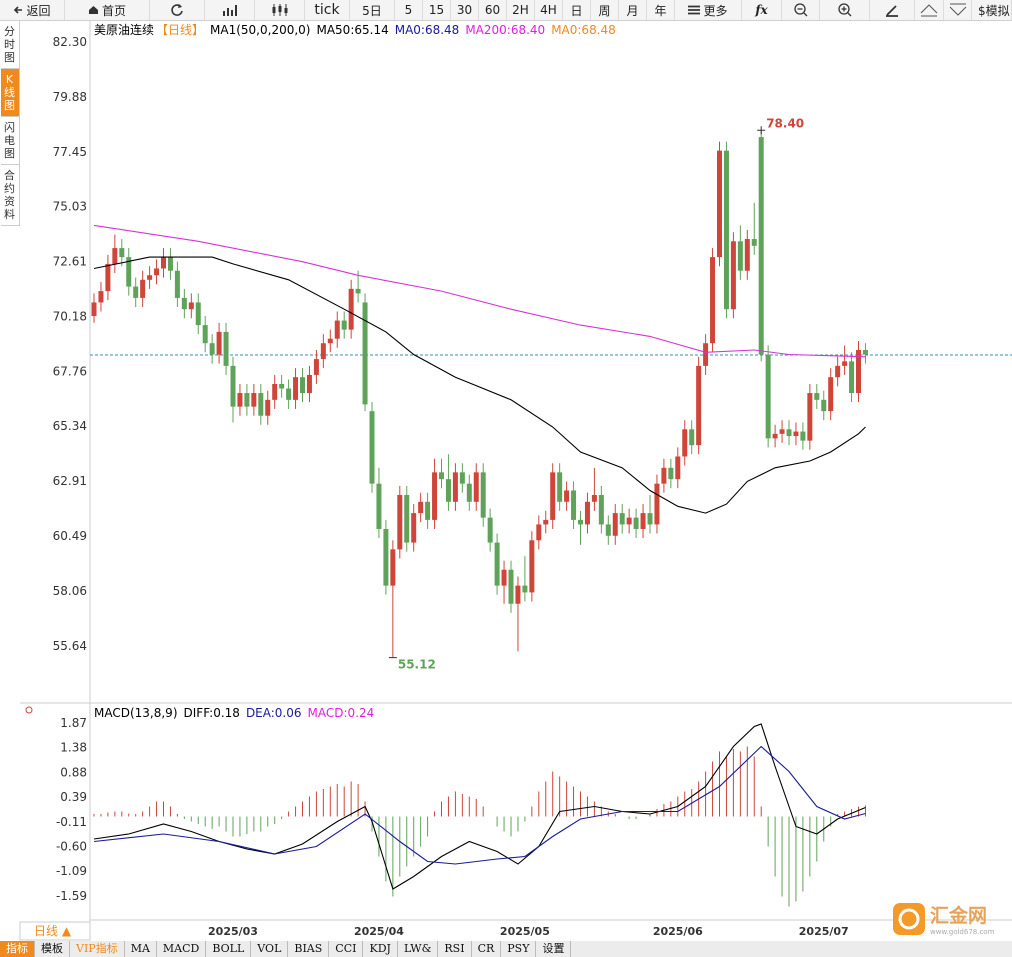  What do you see at coordinates (107, 10) in the screenshot?
I see `home-button: 首页` at bounding box center [107, 10].